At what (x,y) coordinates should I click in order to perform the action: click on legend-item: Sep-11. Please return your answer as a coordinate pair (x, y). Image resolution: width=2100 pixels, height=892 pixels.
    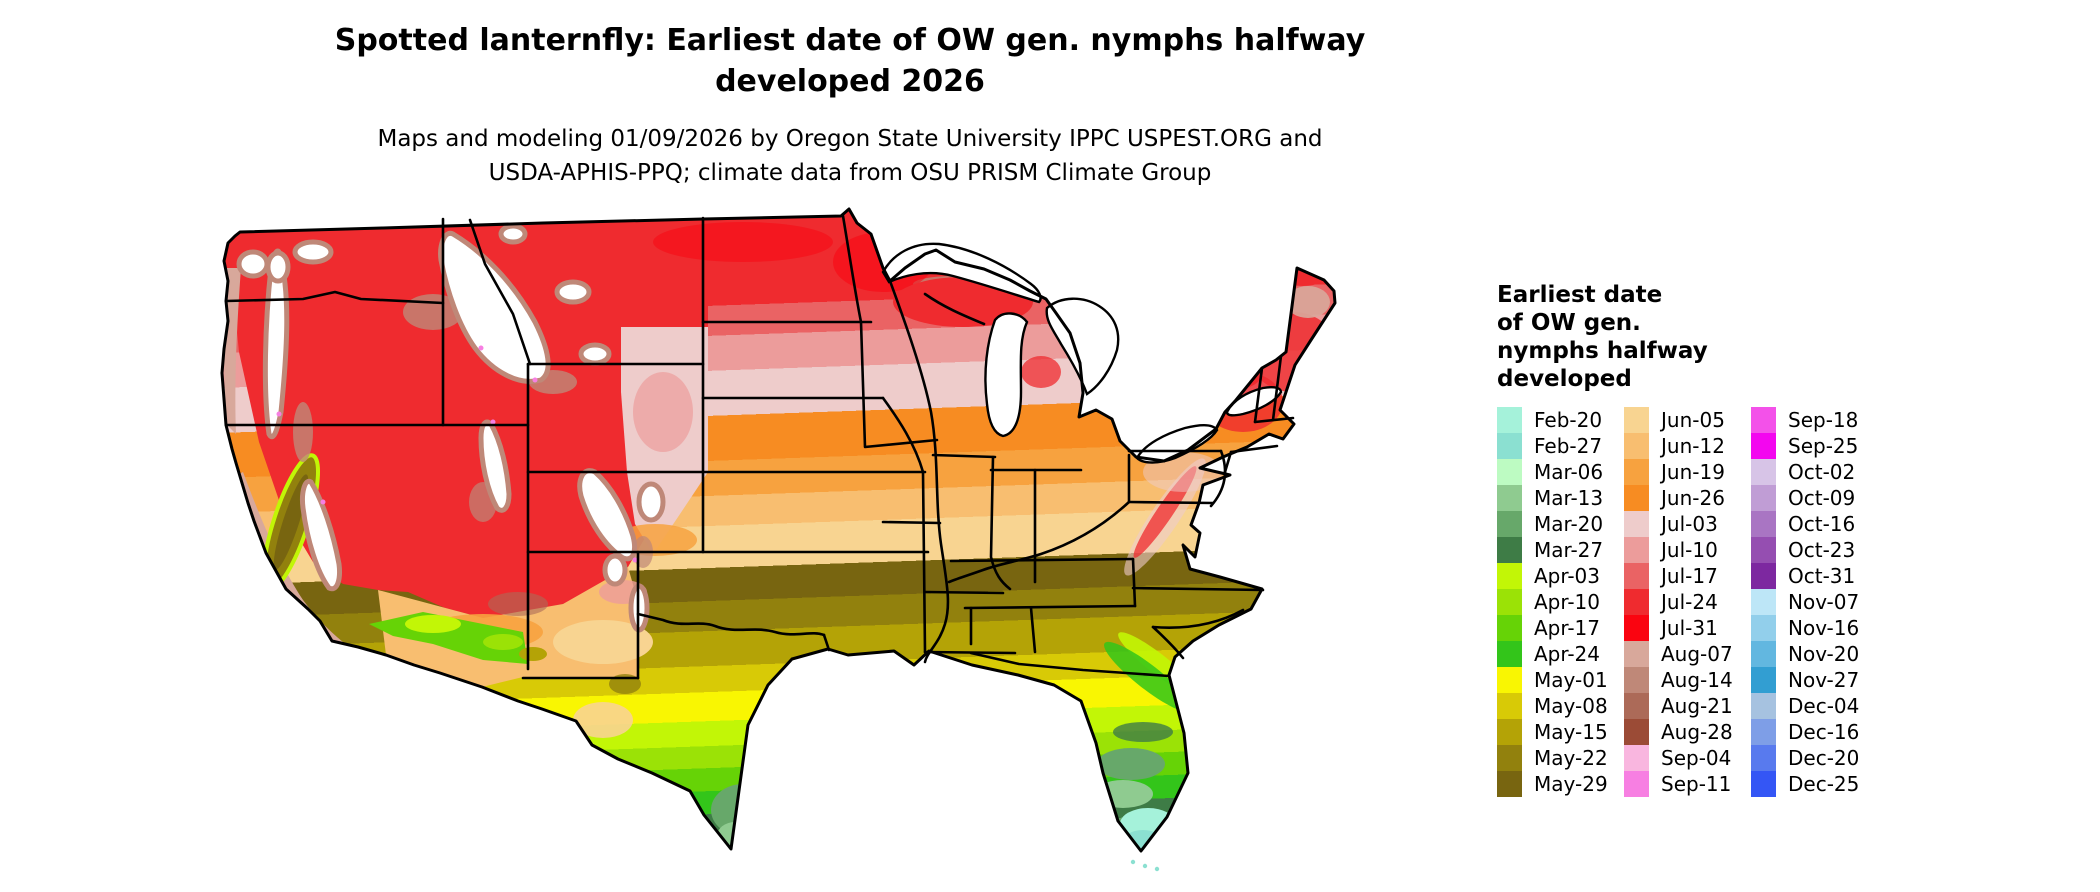
    Looking at the image, I should click on (1687, 784).